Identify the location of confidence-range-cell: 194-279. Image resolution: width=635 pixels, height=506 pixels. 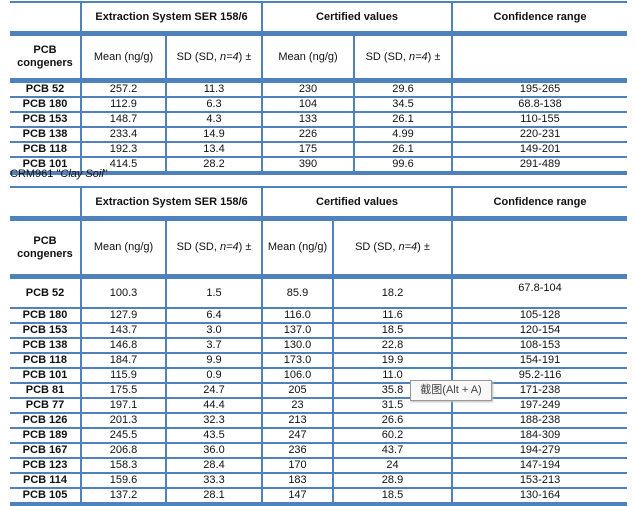
(539, 450).